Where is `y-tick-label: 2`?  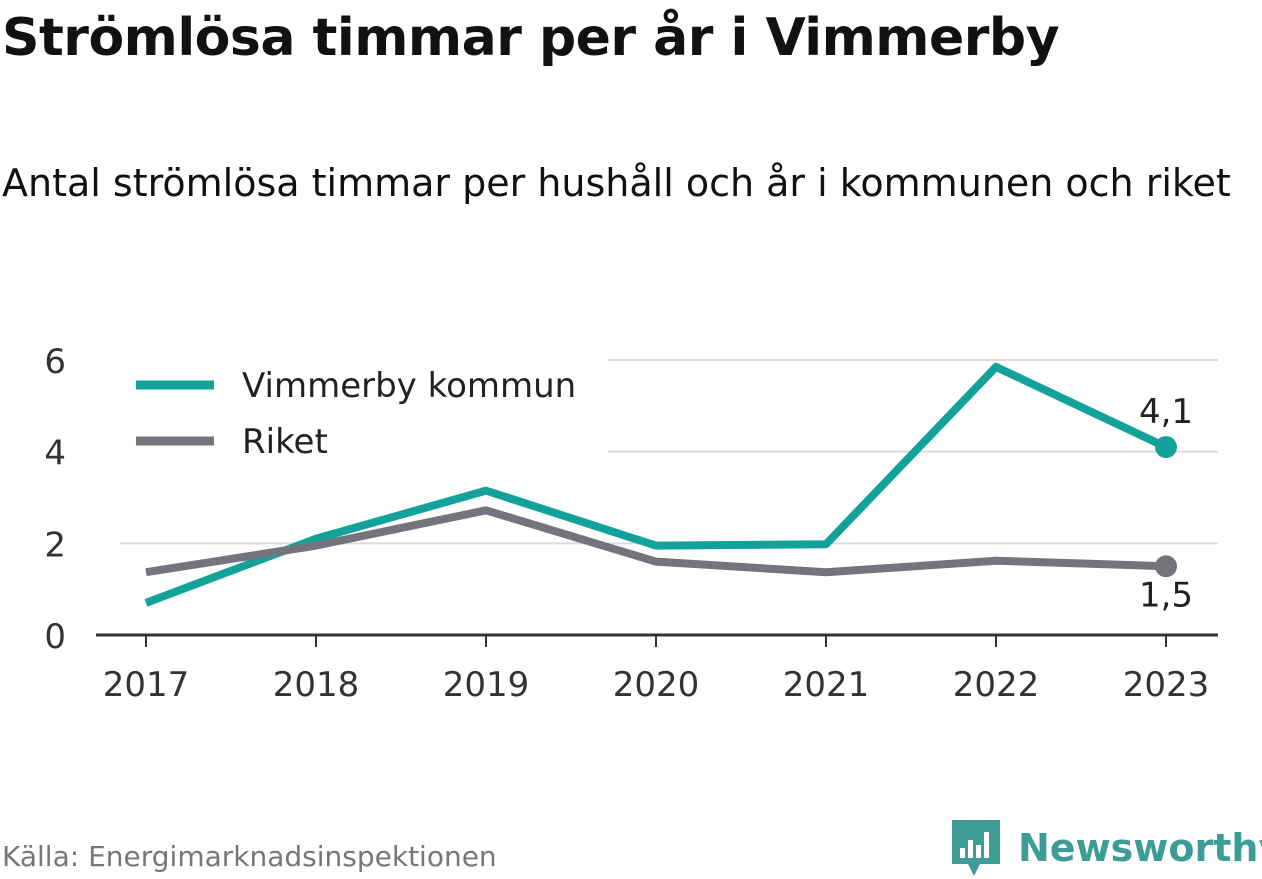
y-tick-label: 2 is located at coordinates (55, 545).